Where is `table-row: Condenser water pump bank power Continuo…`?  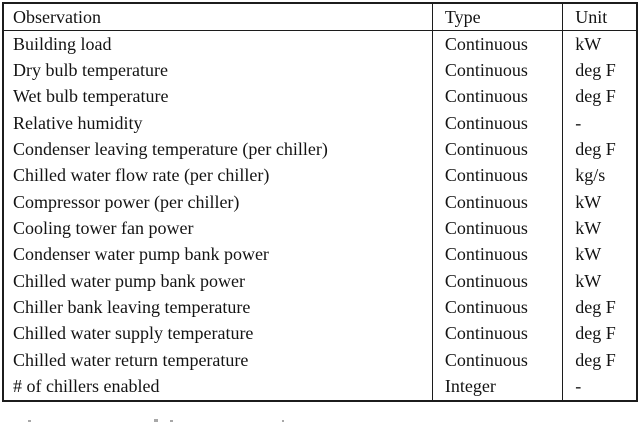 table-row: Condenser water pump bank power Continuo… is located at coordinates (320, 255).